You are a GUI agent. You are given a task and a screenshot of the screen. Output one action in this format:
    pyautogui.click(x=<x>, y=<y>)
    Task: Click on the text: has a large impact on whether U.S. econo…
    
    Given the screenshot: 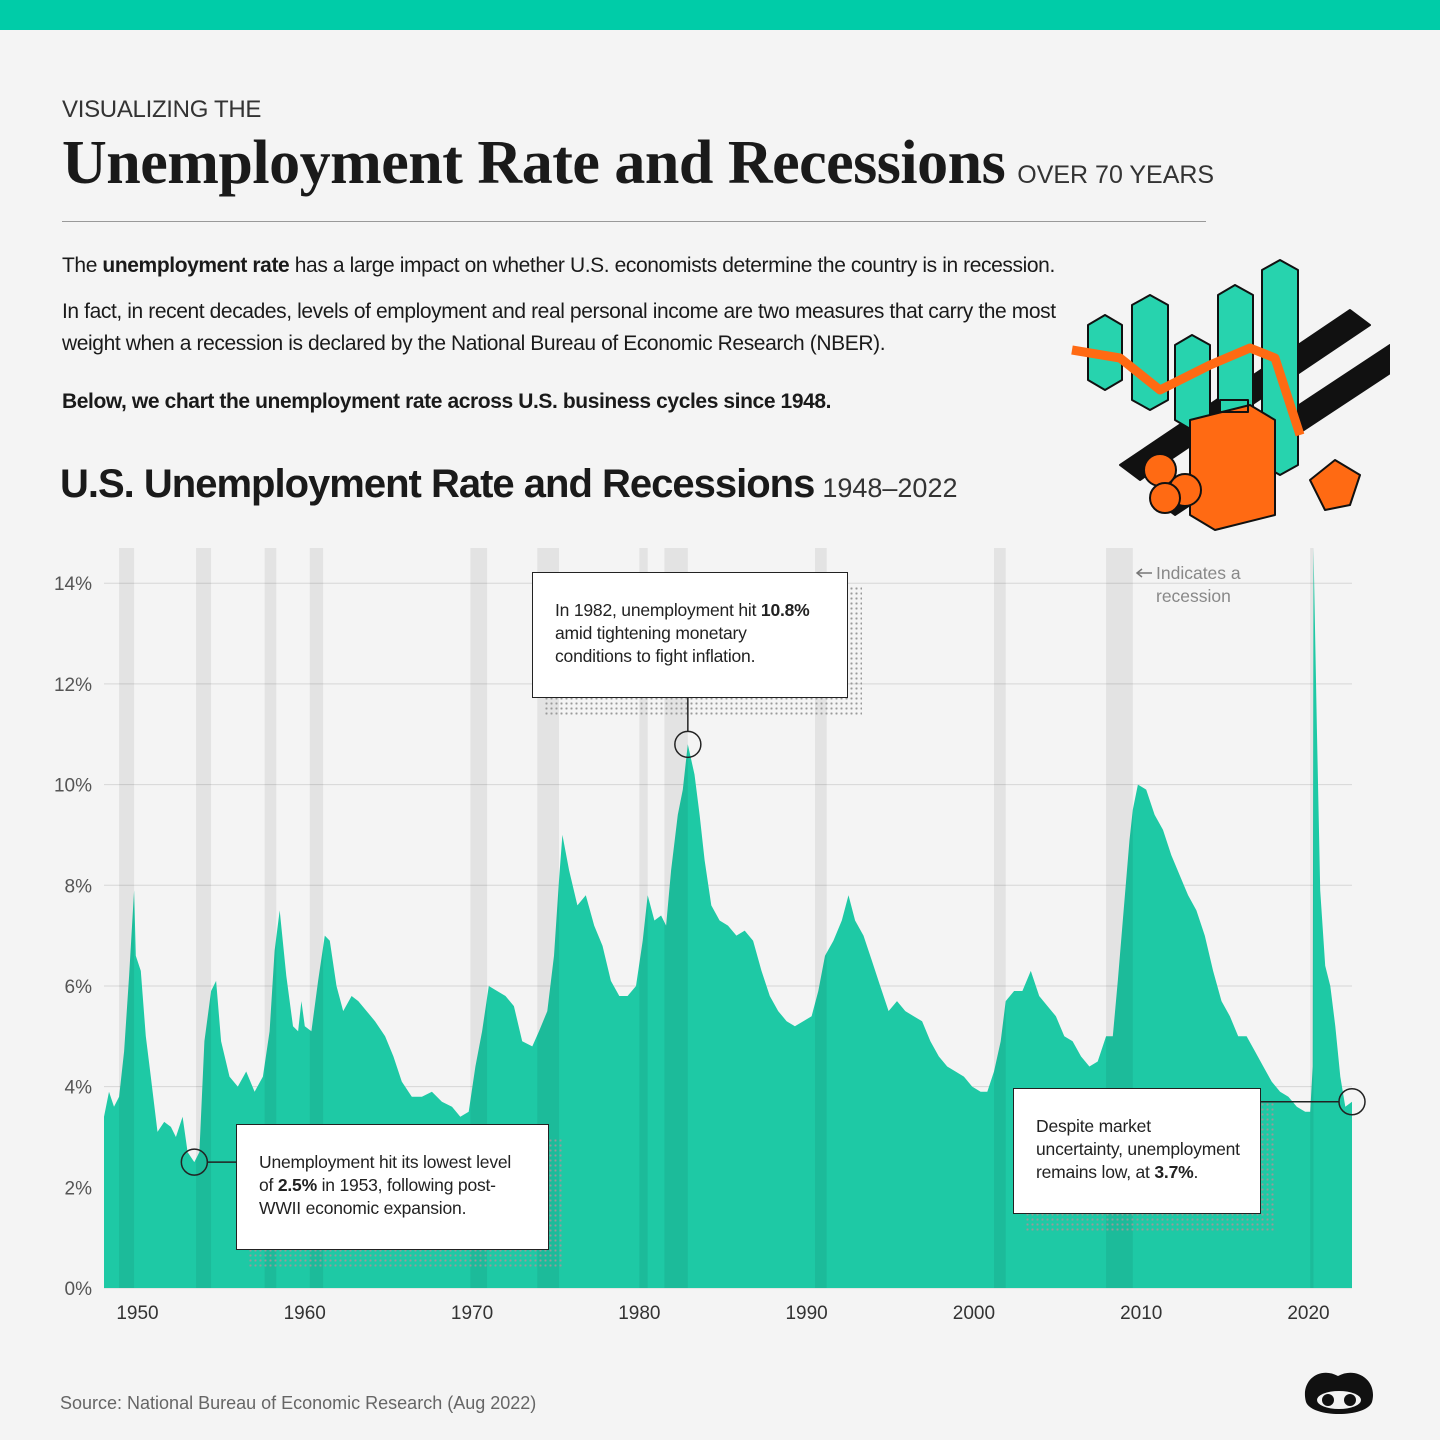 What is the action you would take?
    pyautogui.click(x=672, y=265)
    